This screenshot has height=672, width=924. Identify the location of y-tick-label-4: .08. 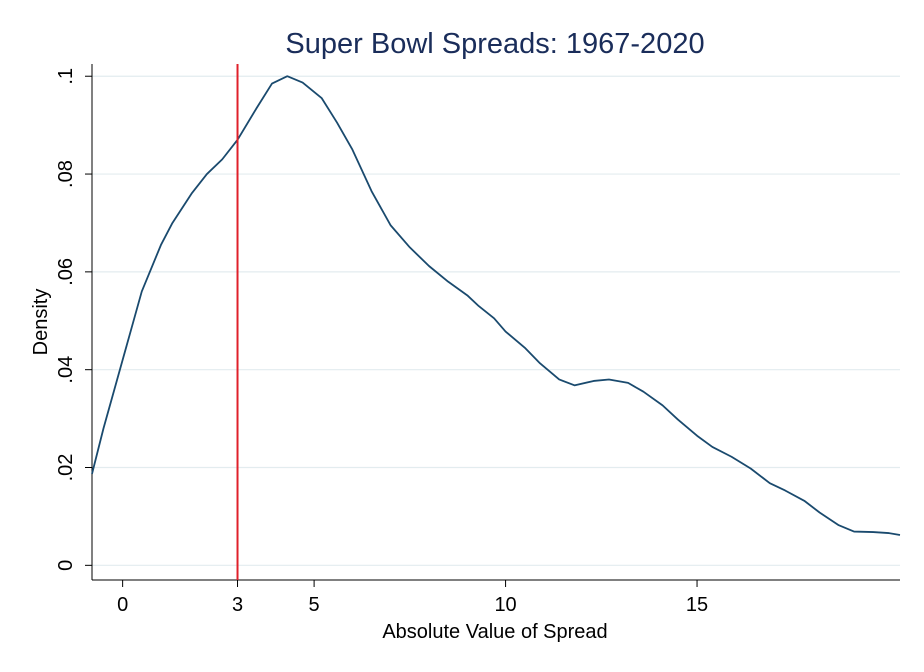
(66, 174).